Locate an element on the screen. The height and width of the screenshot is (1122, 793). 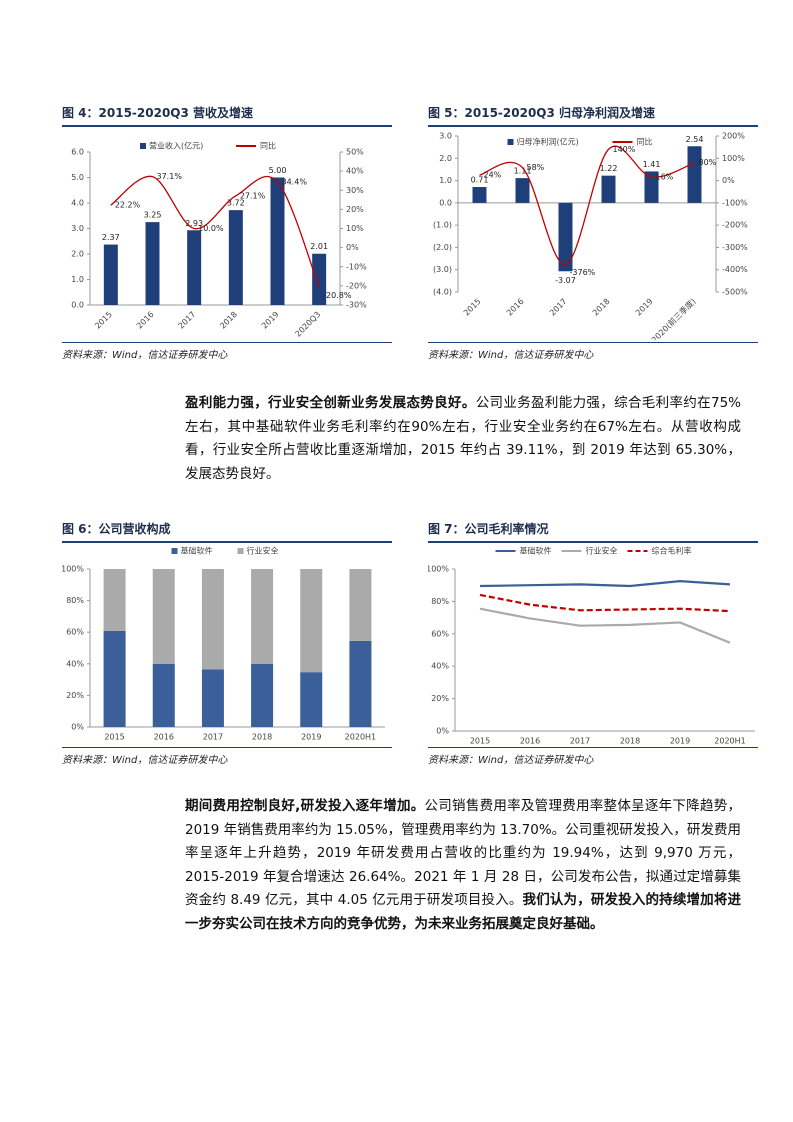
legend-label: 同比 is located at coordinates (268, 146).